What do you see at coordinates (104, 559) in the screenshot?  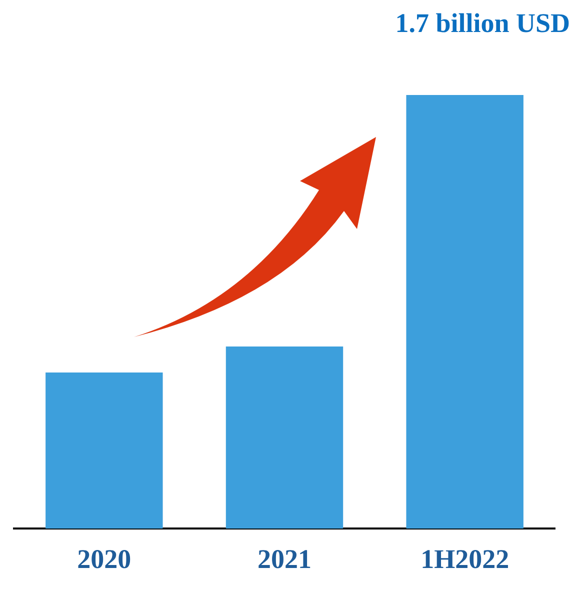 I see `x-tick-label: 2020` at bounding box center [104, 559].